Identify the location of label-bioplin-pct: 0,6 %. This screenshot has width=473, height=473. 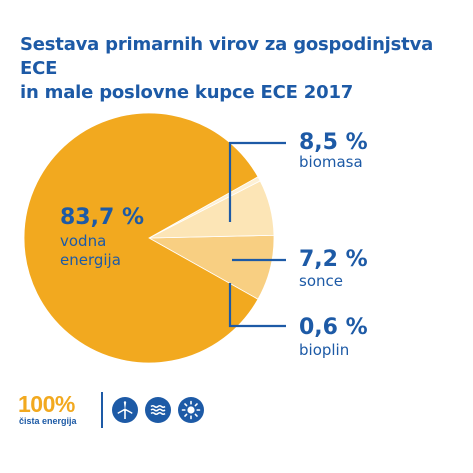
(333, 327).